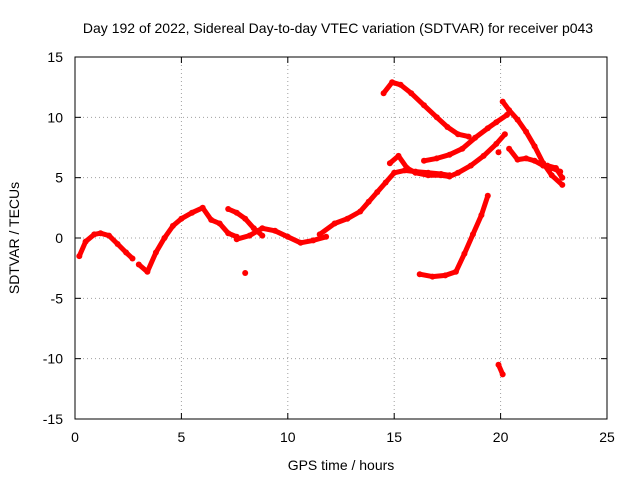  Describe the element at coordinates (75, 437) in the screenshot. I see `x-tick-label: 0` at that location.